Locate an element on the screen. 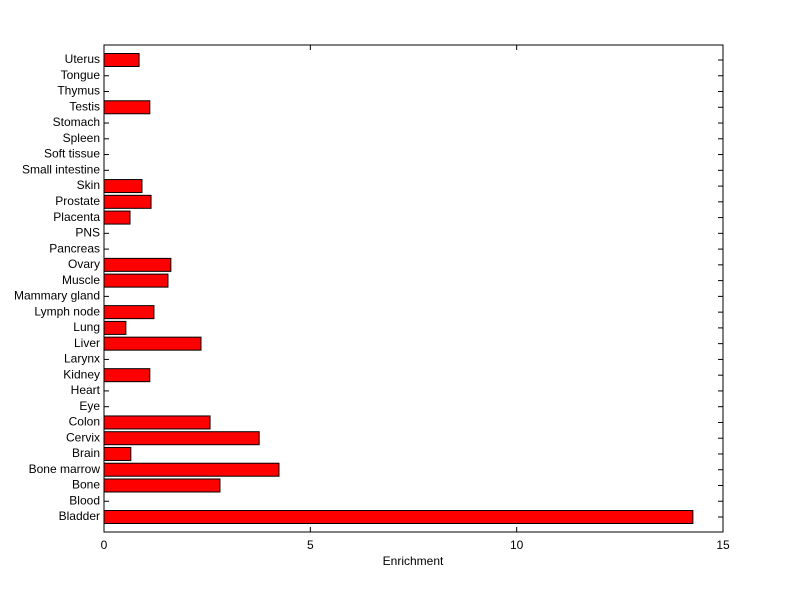 The width and height of the screenshot is (800, 599). y-tick-label: Skin is located at coordinates (88, 185).